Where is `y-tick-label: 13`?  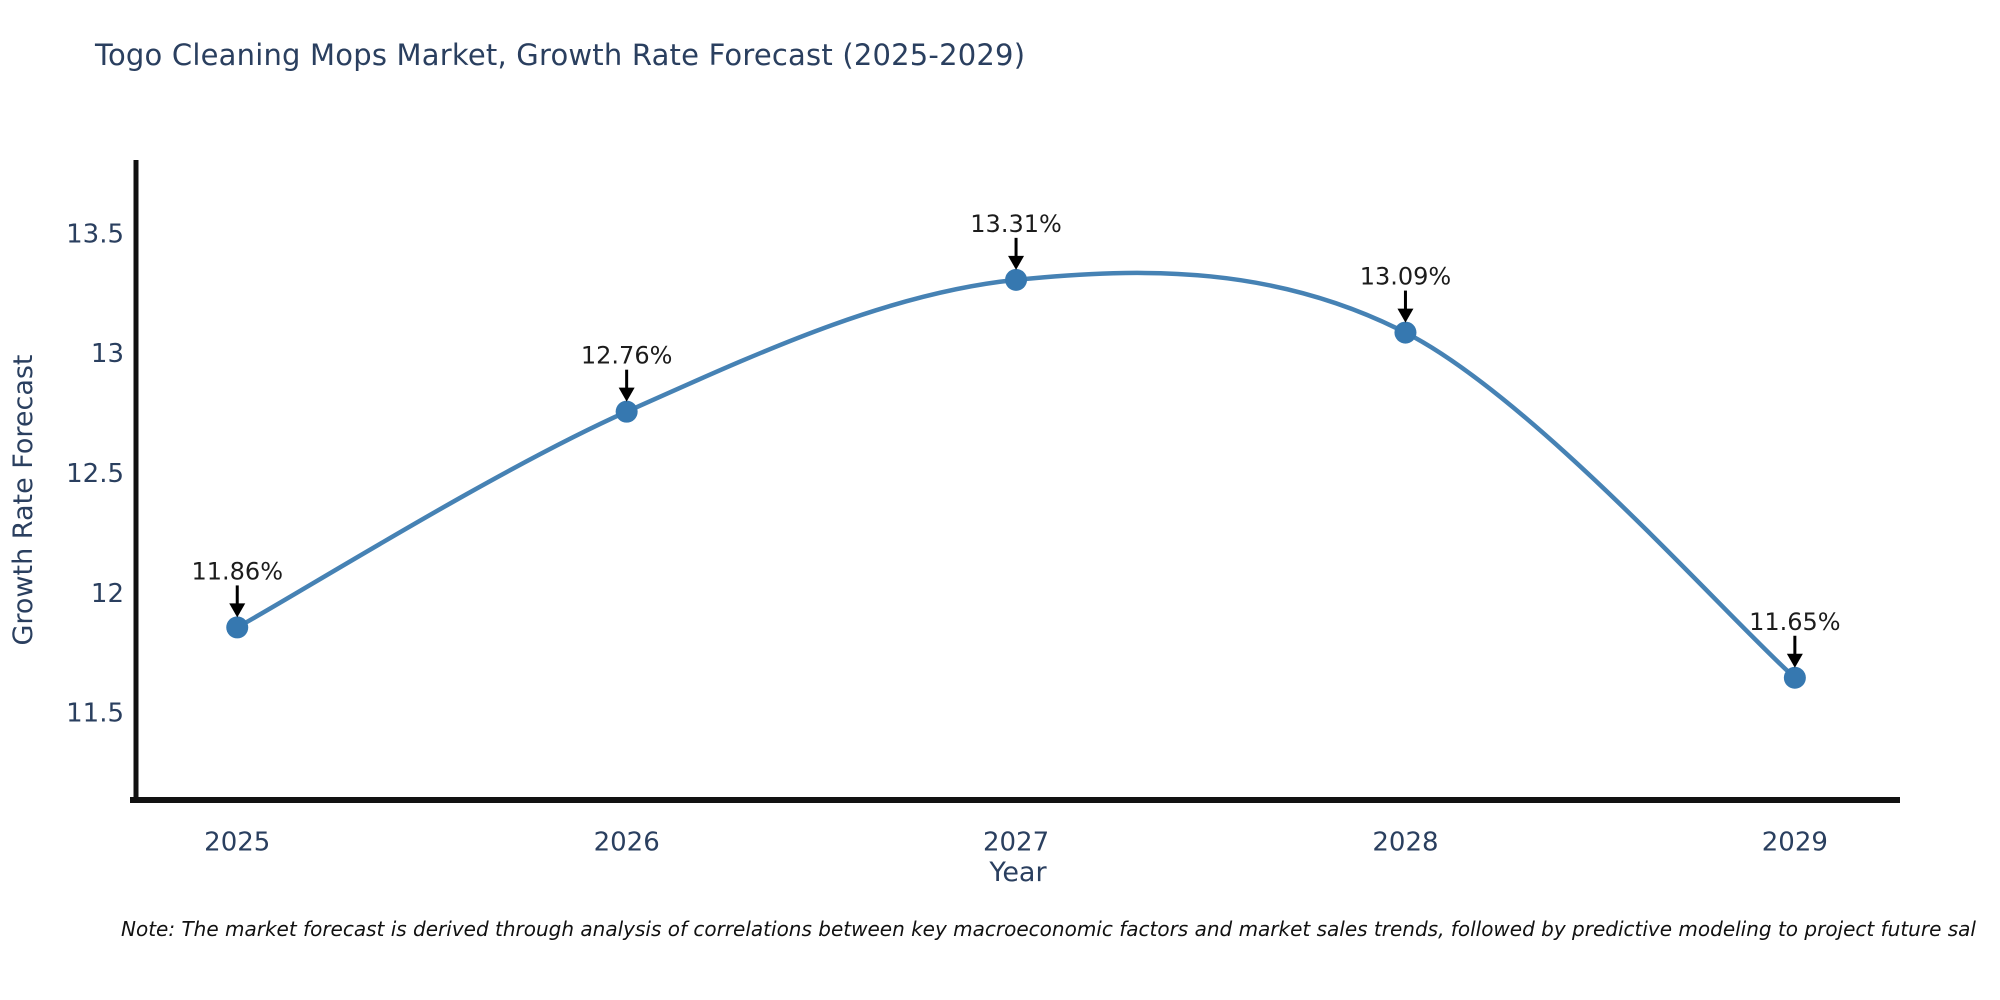
y-tick-label: 13 is located at coordinates (107, 354).